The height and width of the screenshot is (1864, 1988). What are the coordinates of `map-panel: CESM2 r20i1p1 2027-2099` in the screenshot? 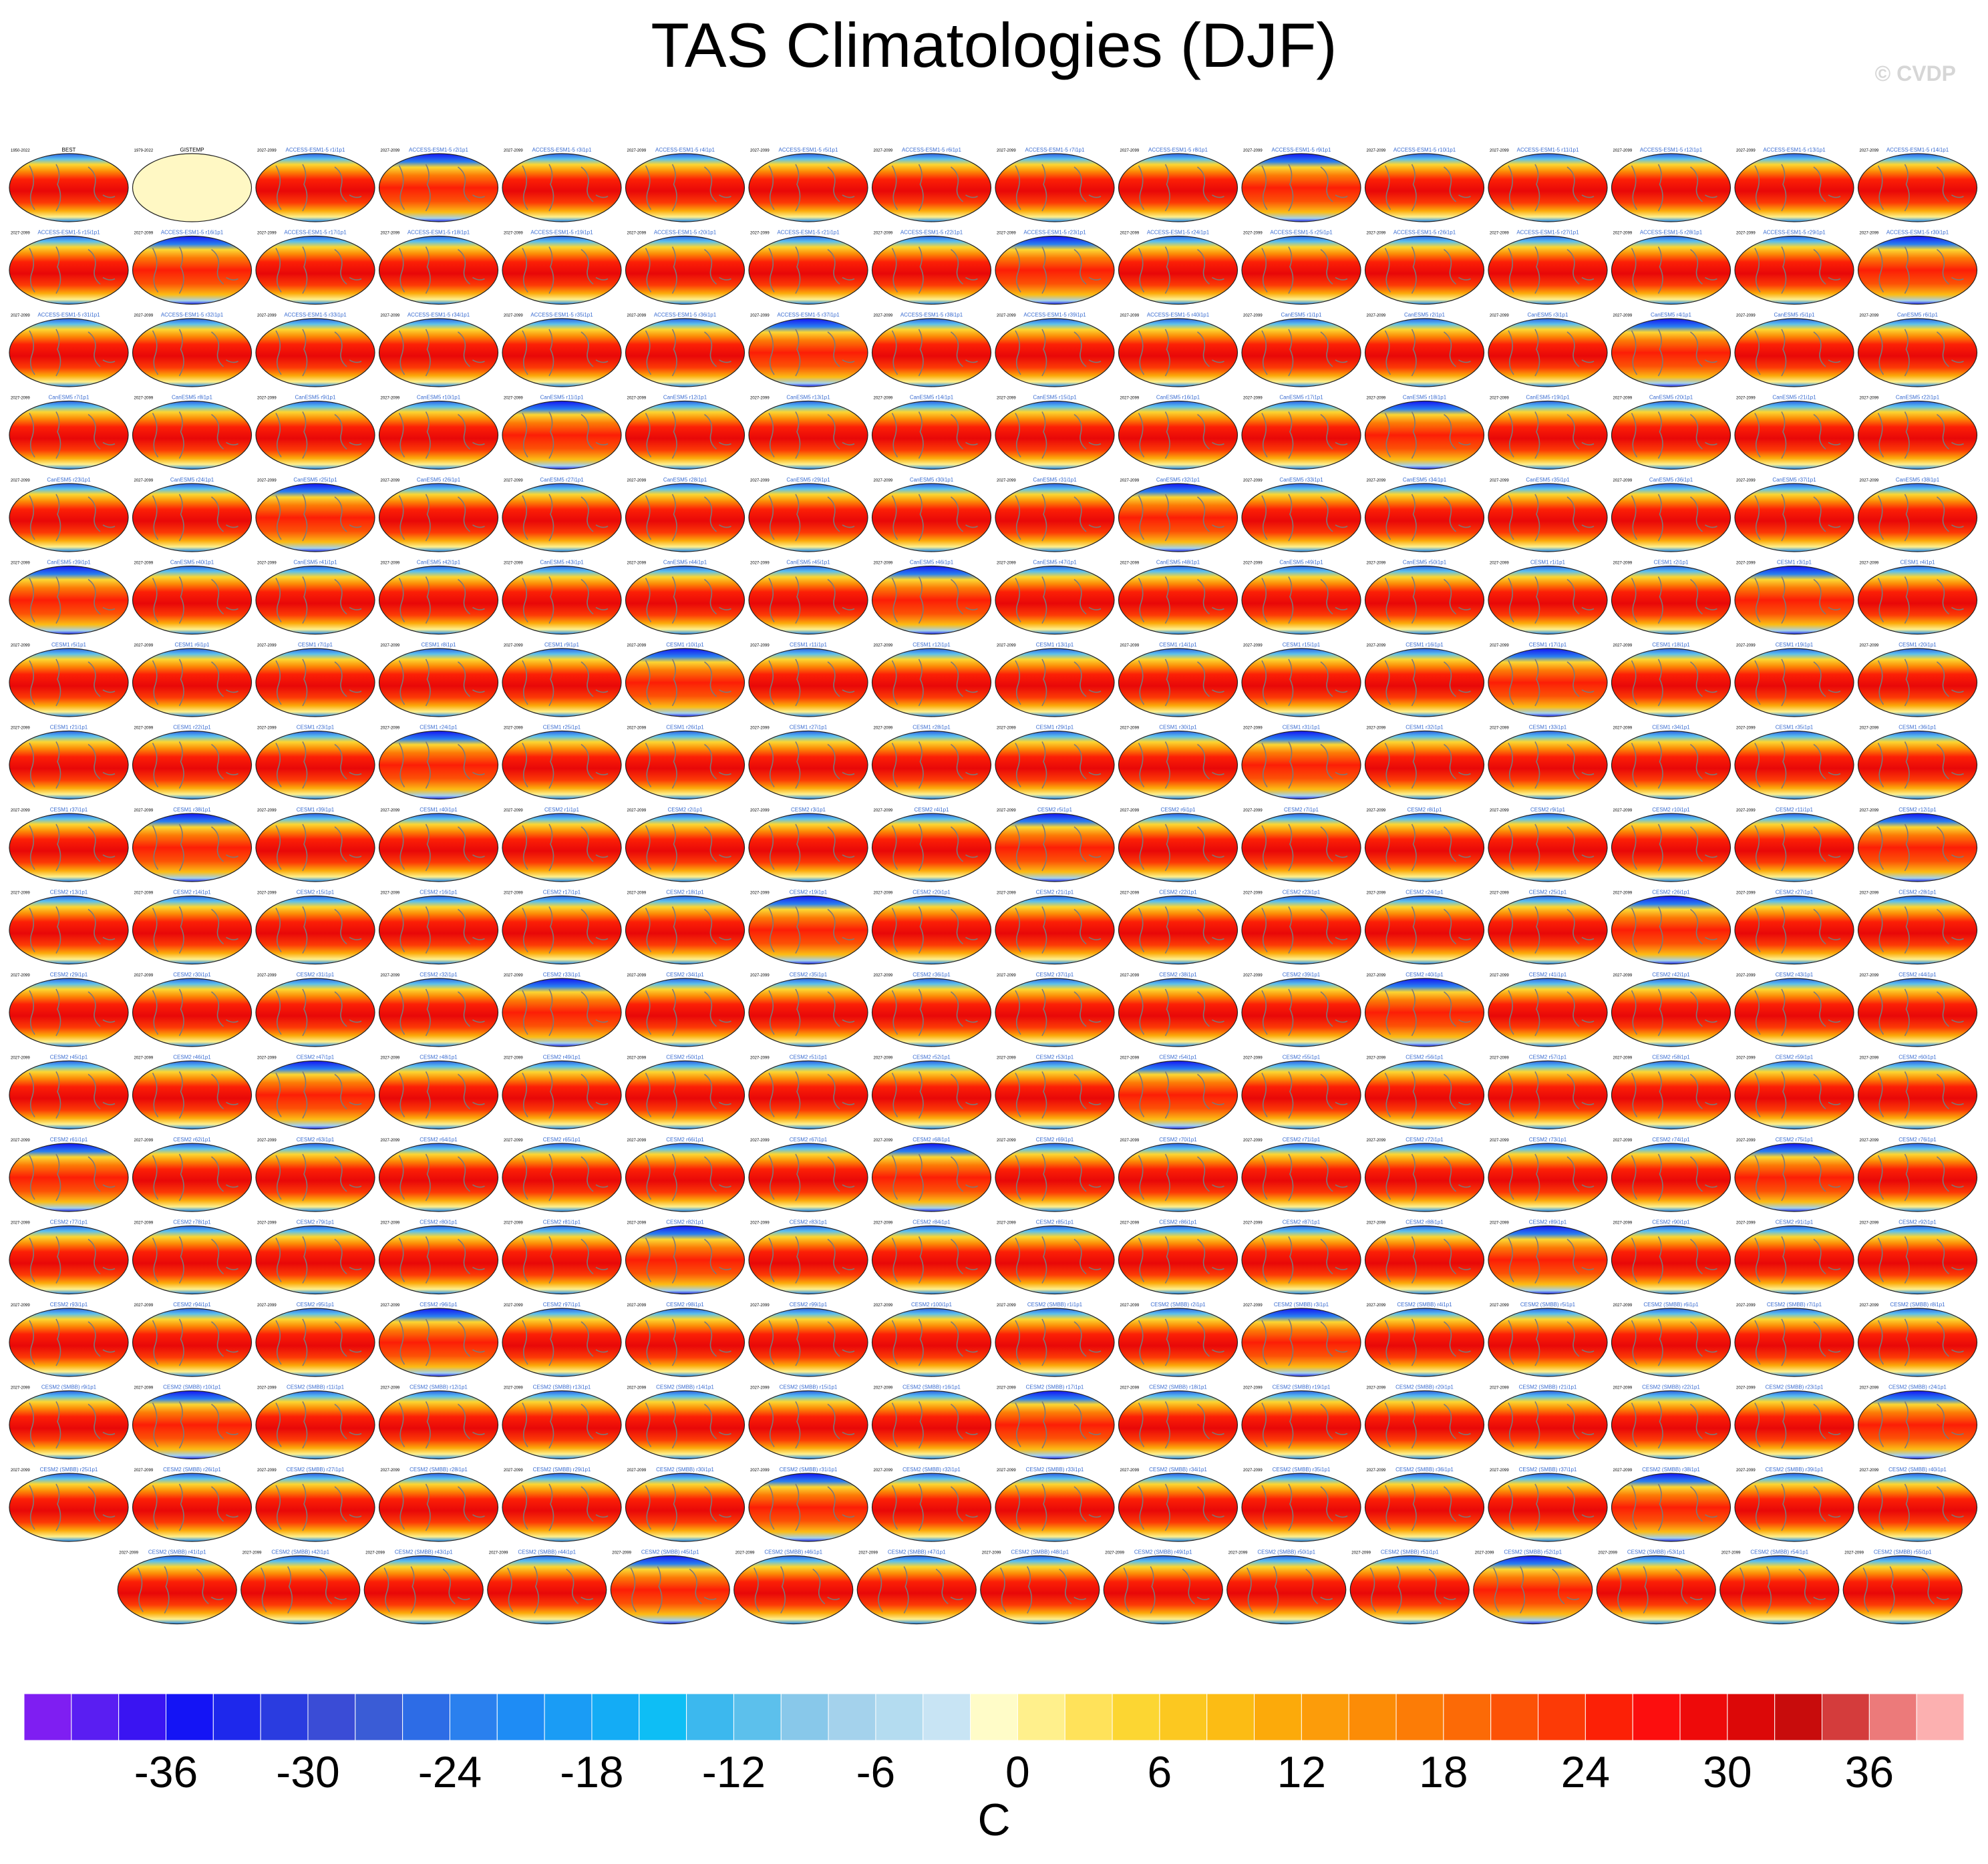 It's located at (931, 928).